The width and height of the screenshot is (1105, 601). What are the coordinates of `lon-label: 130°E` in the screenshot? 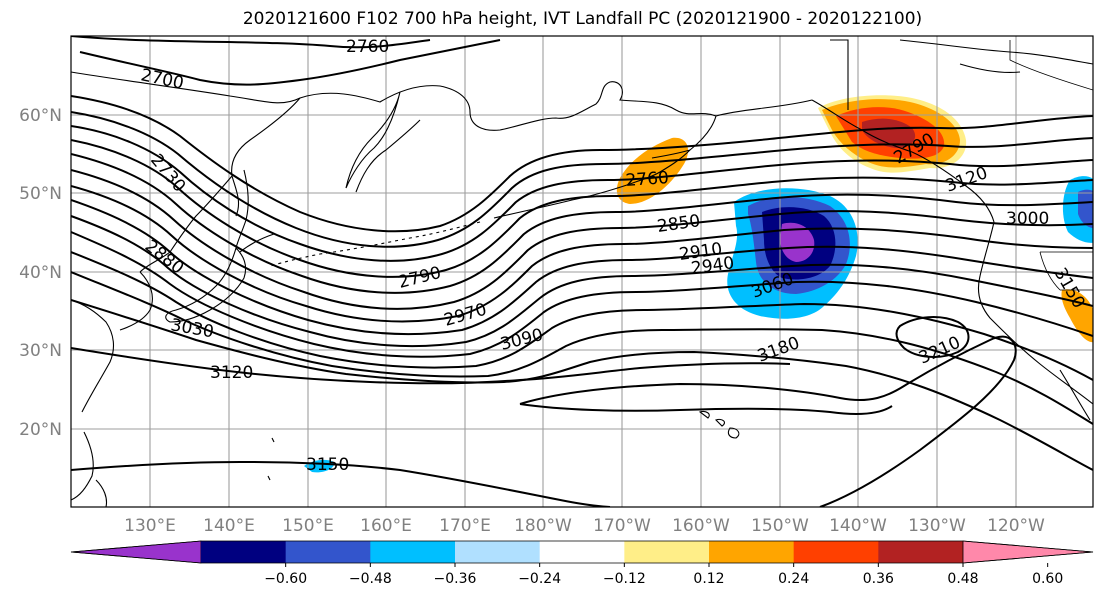 It's located at (150, 526).